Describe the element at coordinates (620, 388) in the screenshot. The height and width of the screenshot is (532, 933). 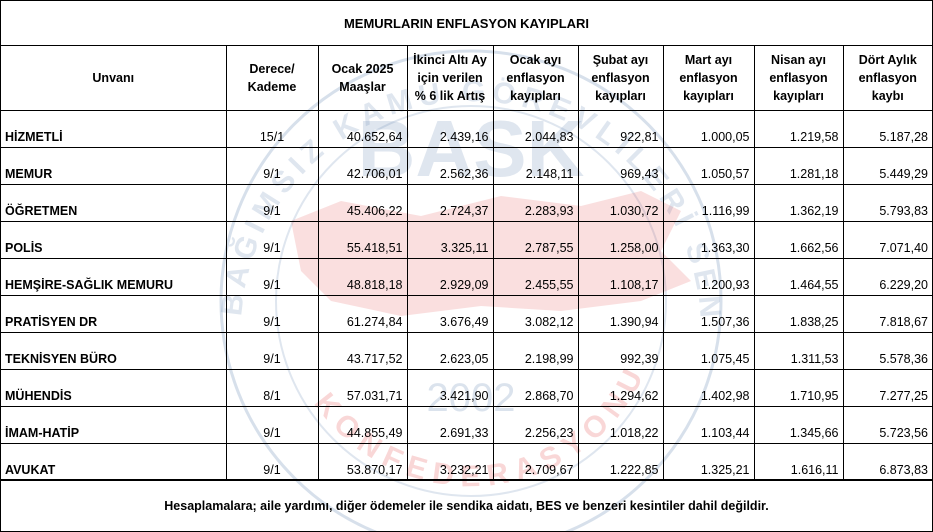
I see `cell-subat: 1.294,62` at that location.